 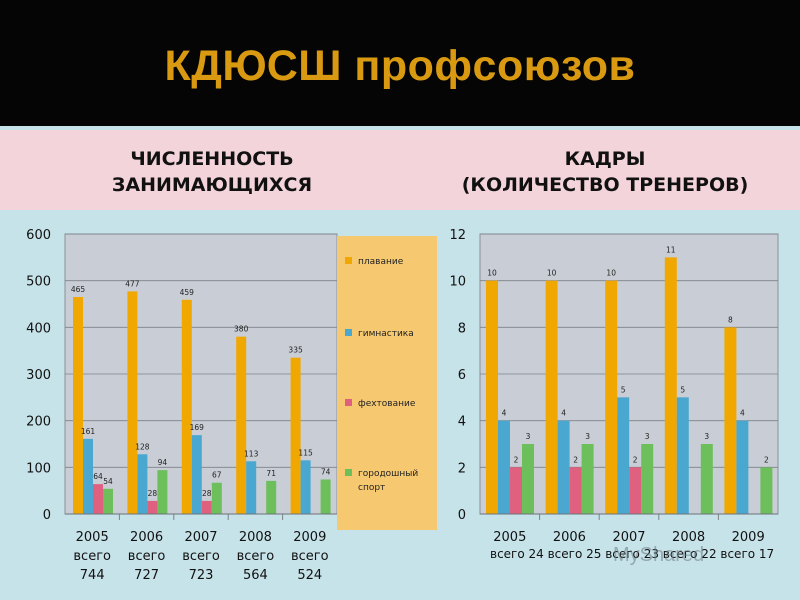 What do you see at coordinates (146, 575) in the screenshot?
I see `x-tick-label: 727` at bounding box center [146, 575].